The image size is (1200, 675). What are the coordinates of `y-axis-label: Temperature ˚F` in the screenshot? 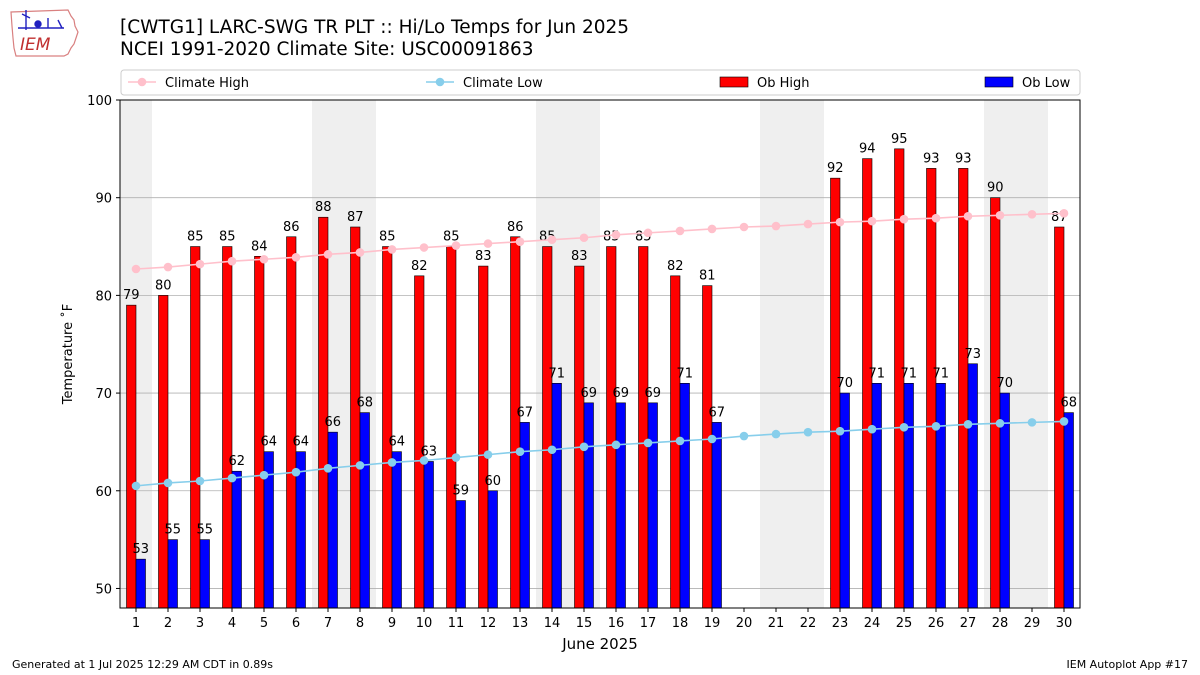 It's located at (68, 354).